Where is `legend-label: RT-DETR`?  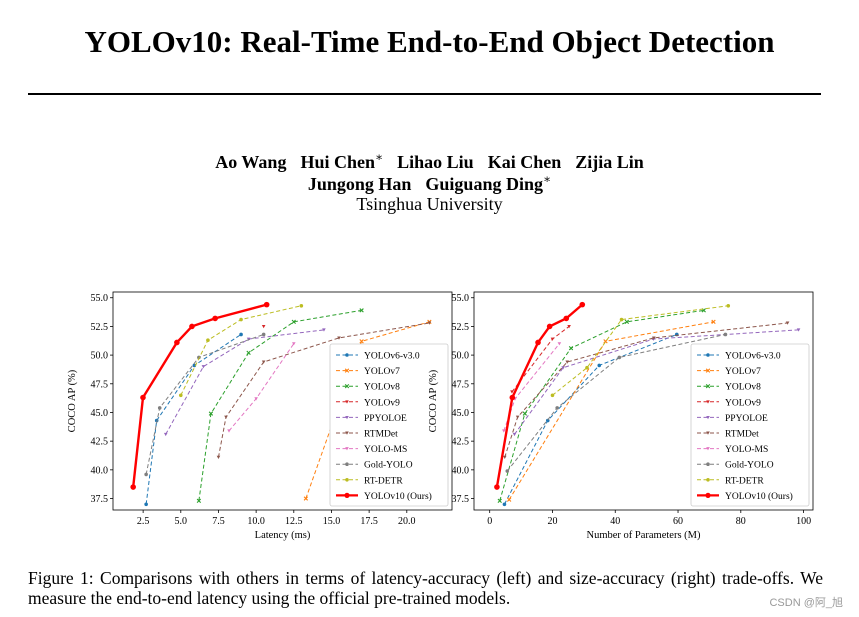 legend-label: RT-DETR is located at coordinates (383, 481).